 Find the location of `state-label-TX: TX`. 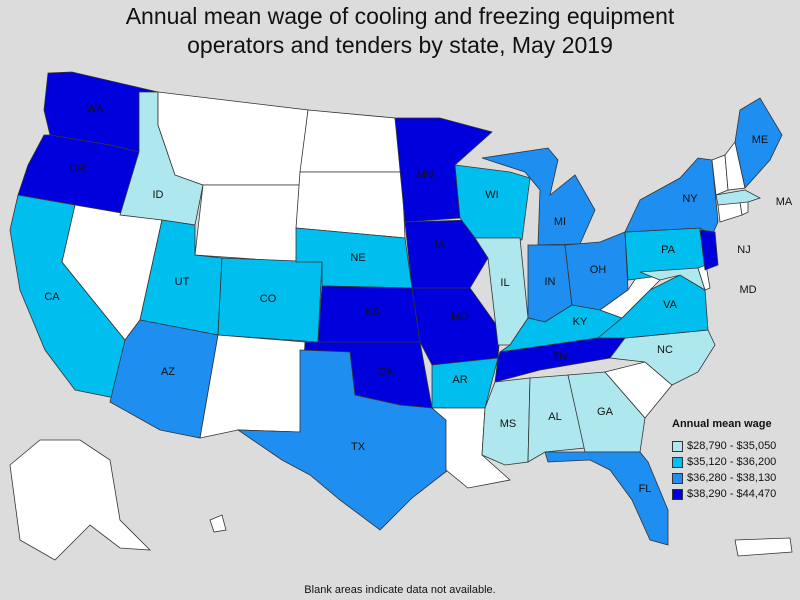

state-label-TX: TX is located at coordinates (358, 447).